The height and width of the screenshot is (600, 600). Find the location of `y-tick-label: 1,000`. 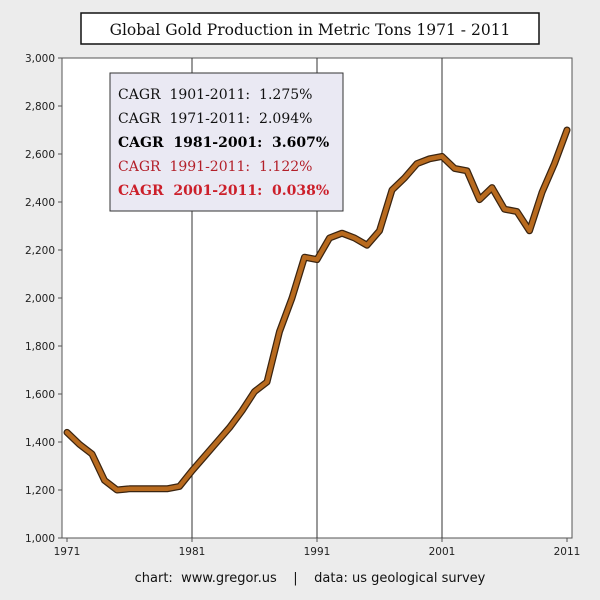

y-tick-label: 1,000 is located at coordinates (40, 539).